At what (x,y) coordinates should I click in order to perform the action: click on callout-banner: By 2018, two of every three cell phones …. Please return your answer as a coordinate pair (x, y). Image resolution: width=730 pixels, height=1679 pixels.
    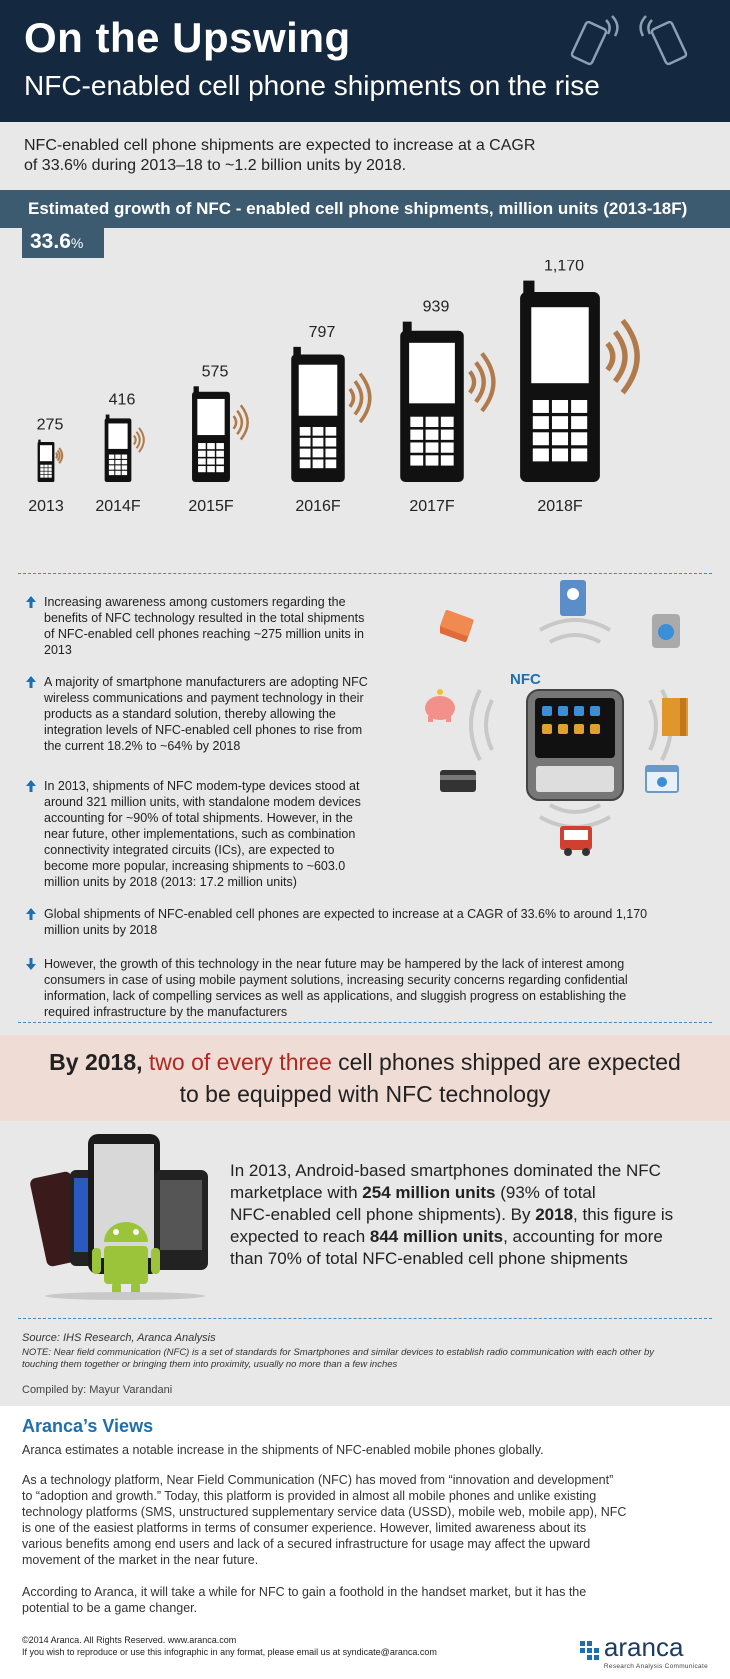
    Looking at the image, I should click on (365, 1078).